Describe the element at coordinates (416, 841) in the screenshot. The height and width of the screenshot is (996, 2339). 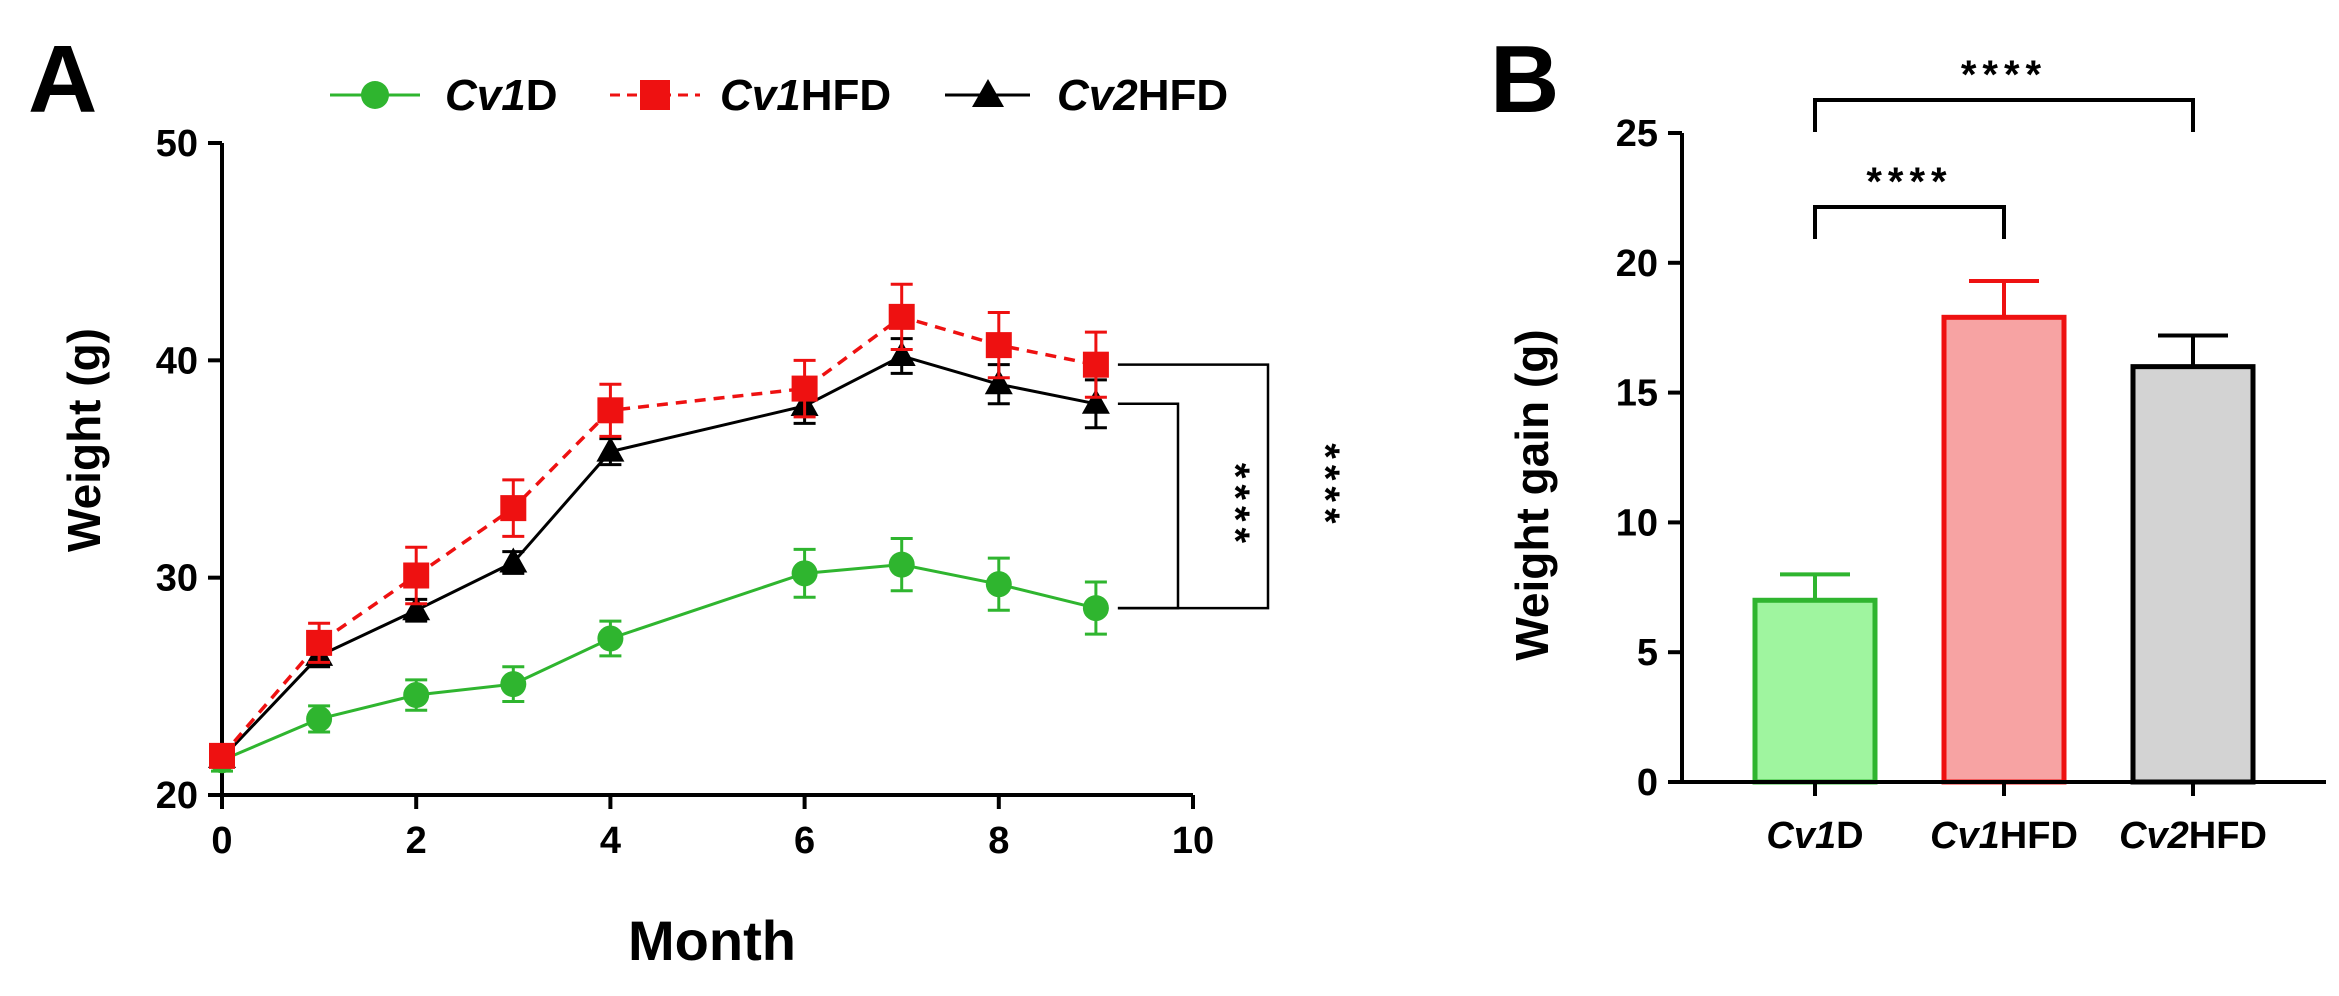
I see `x-tick-label-a: 2` at that location.